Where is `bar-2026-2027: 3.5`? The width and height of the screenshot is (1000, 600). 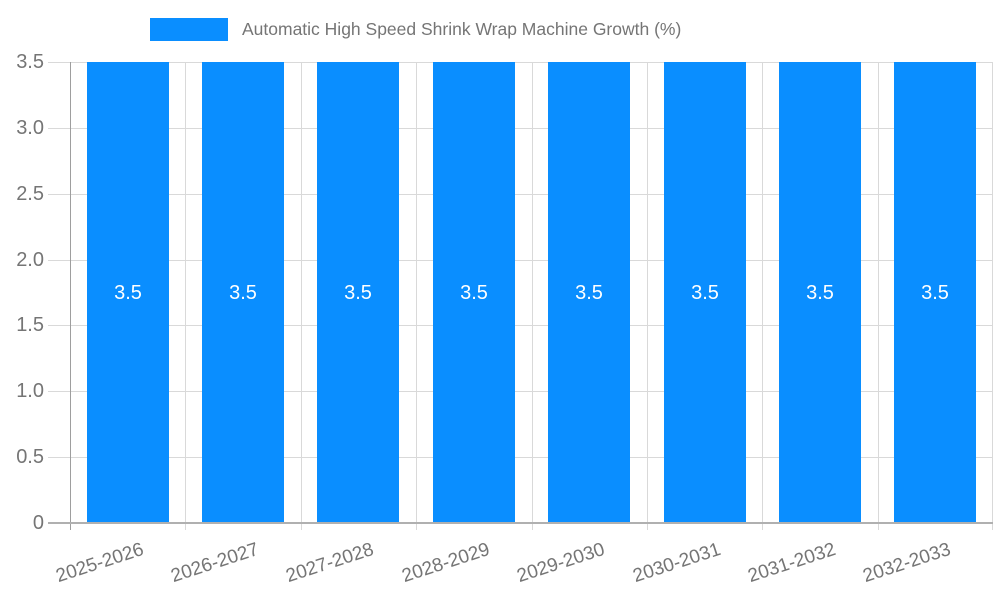 bar-2026-2027: 3.5 is located at coordinates (243, 292).